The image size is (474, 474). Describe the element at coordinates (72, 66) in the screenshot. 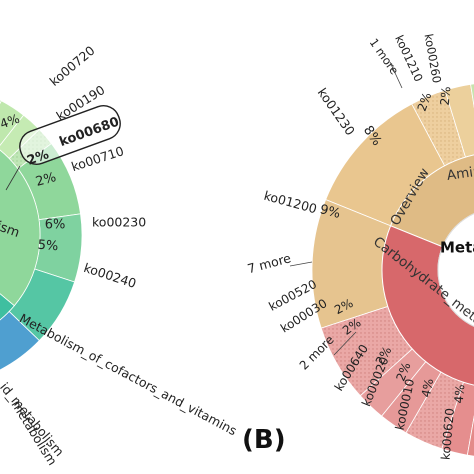

I see `slice-label: ko00720` at that location.